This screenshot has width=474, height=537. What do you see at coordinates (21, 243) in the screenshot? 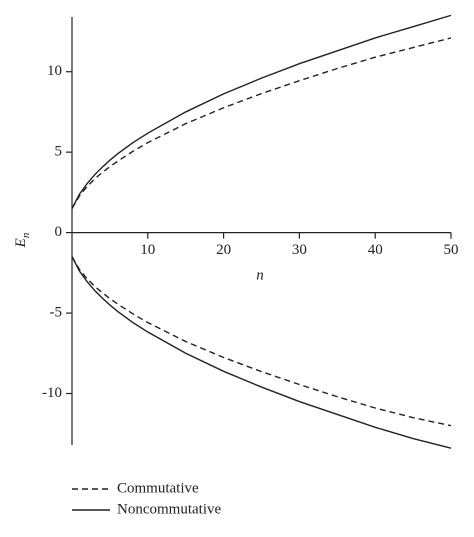
I see `y-axis-label-main: E` at bounding box center [21, 243].